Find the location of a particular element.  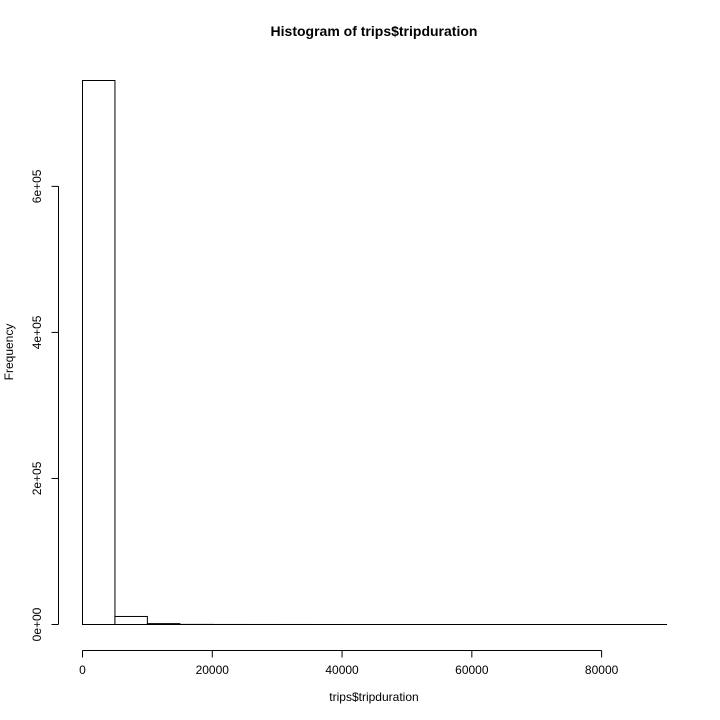

chart-title: Histogram of trips$tripduration is located at coordinates (374, 31).